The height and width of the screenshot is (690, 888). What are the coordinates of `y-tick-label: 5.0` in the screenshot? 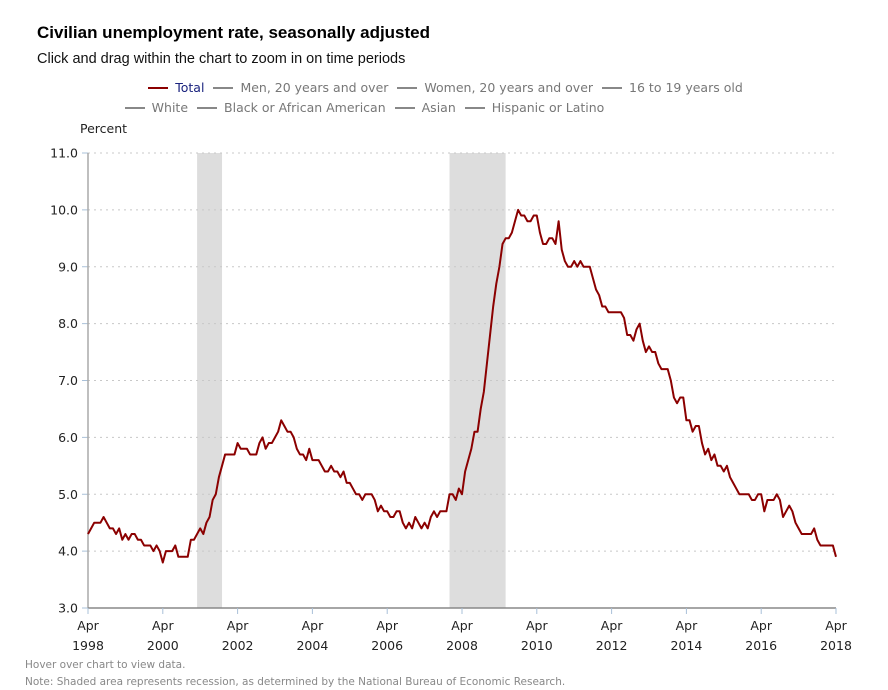 It's located at (68, 494).